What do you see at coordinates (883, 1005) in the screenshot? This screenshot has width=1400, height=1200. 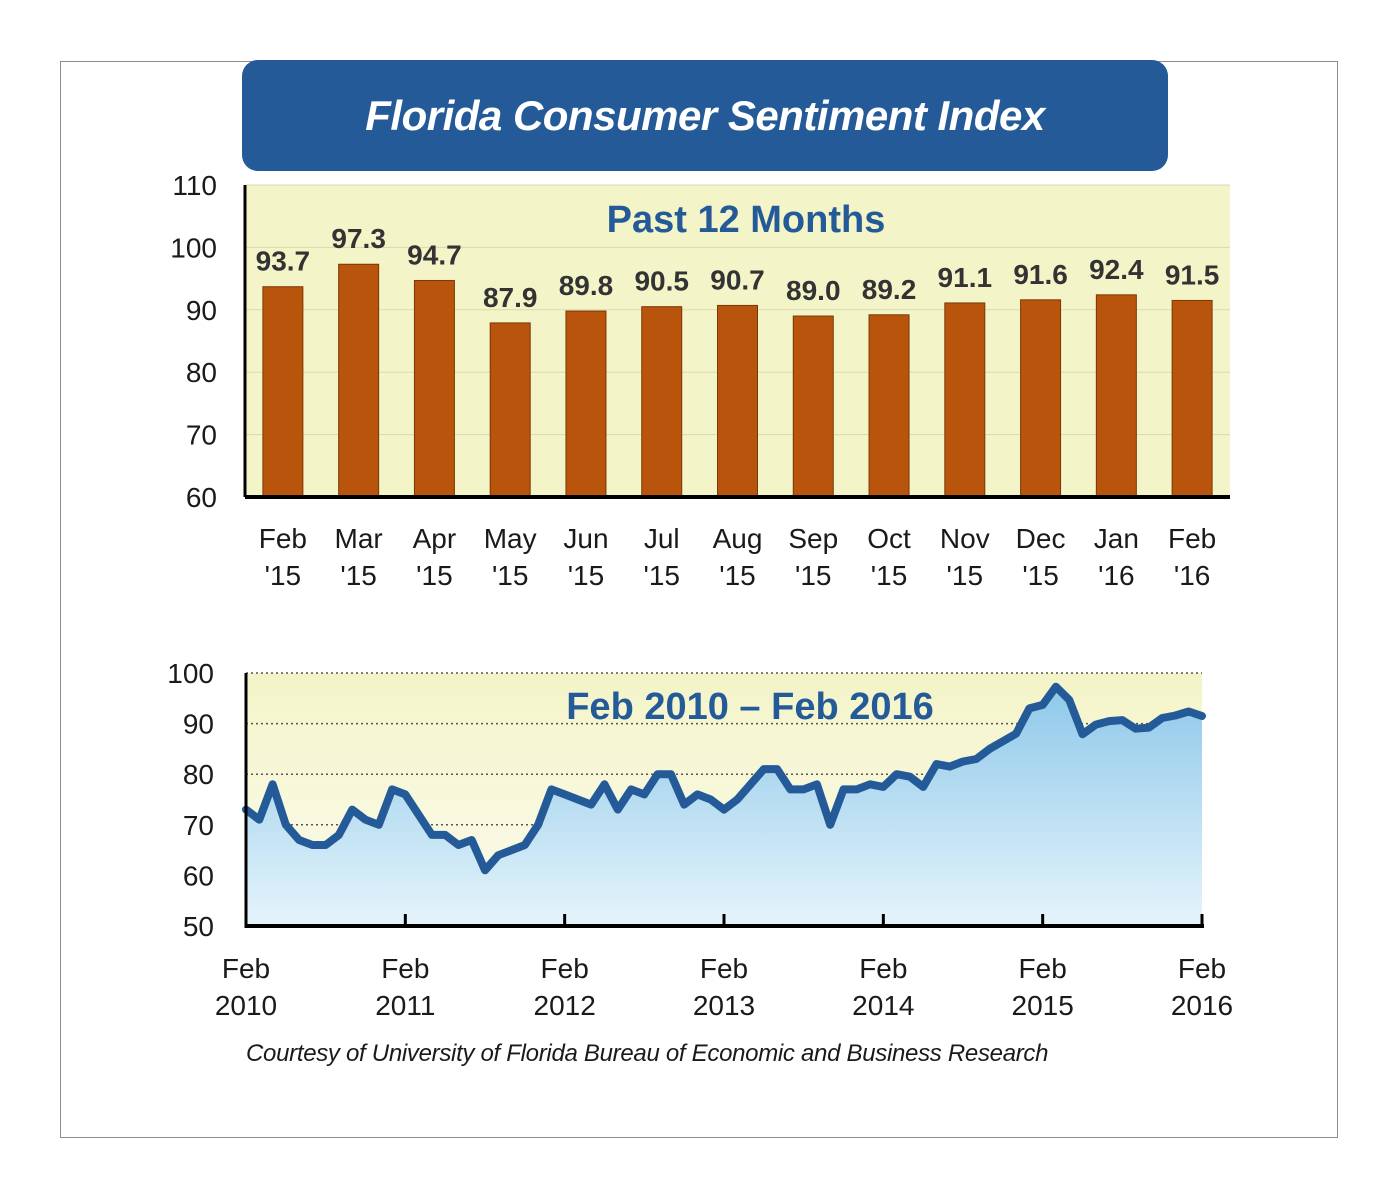 I see `x-tick-label: 2014` at bounding box center [883, 1005].